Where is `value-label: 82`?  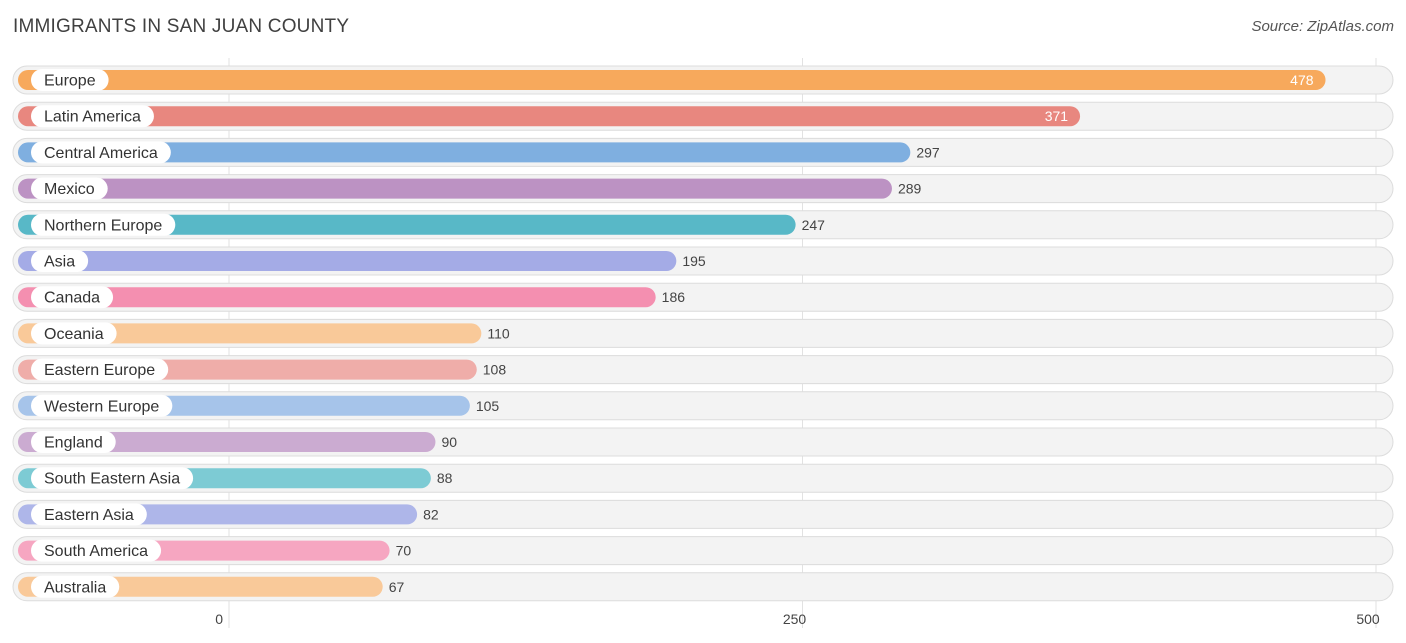 value-label: 82 is located at coordinates (431, 514).